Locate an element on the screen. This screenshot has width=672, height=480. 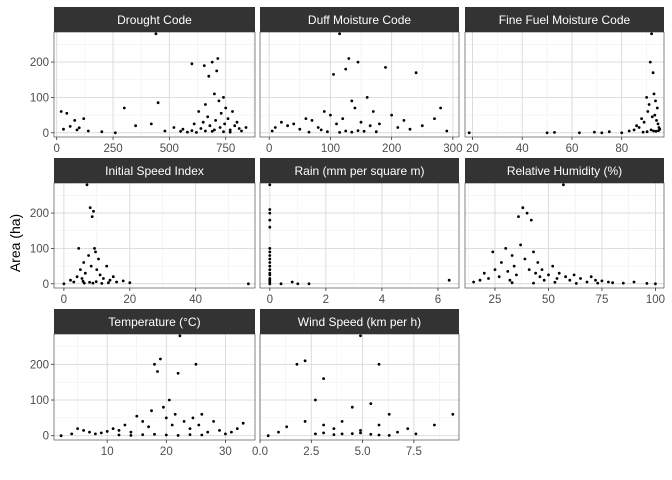
x-tick-label: 750 is located at coordinates (225, 149).